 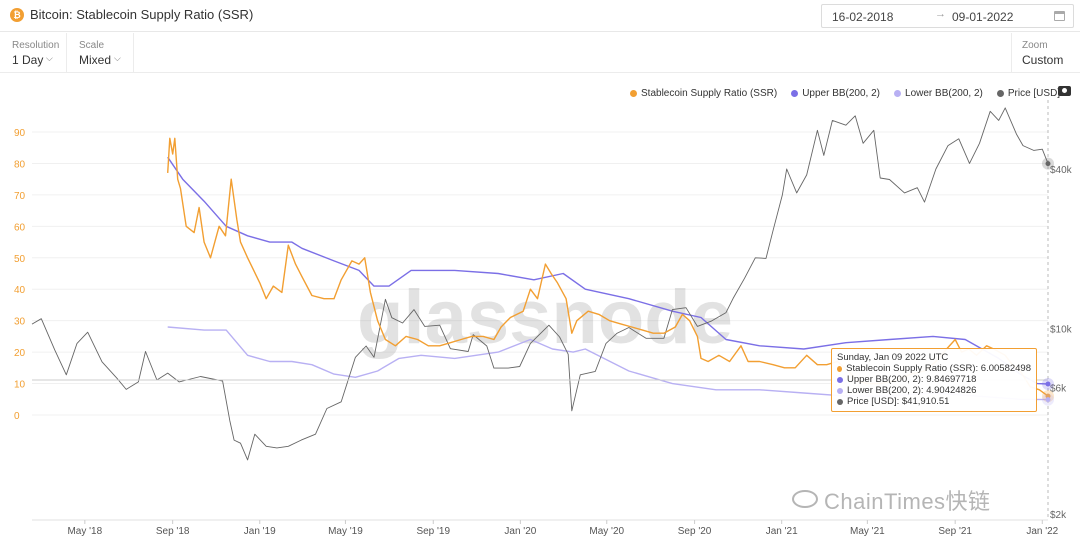 What do you see at coordinates (947, 16) in the screenshot?
I see `date-range-picker: 16-02-2018 → 09-01-2022` at bounding box center [947, 16].